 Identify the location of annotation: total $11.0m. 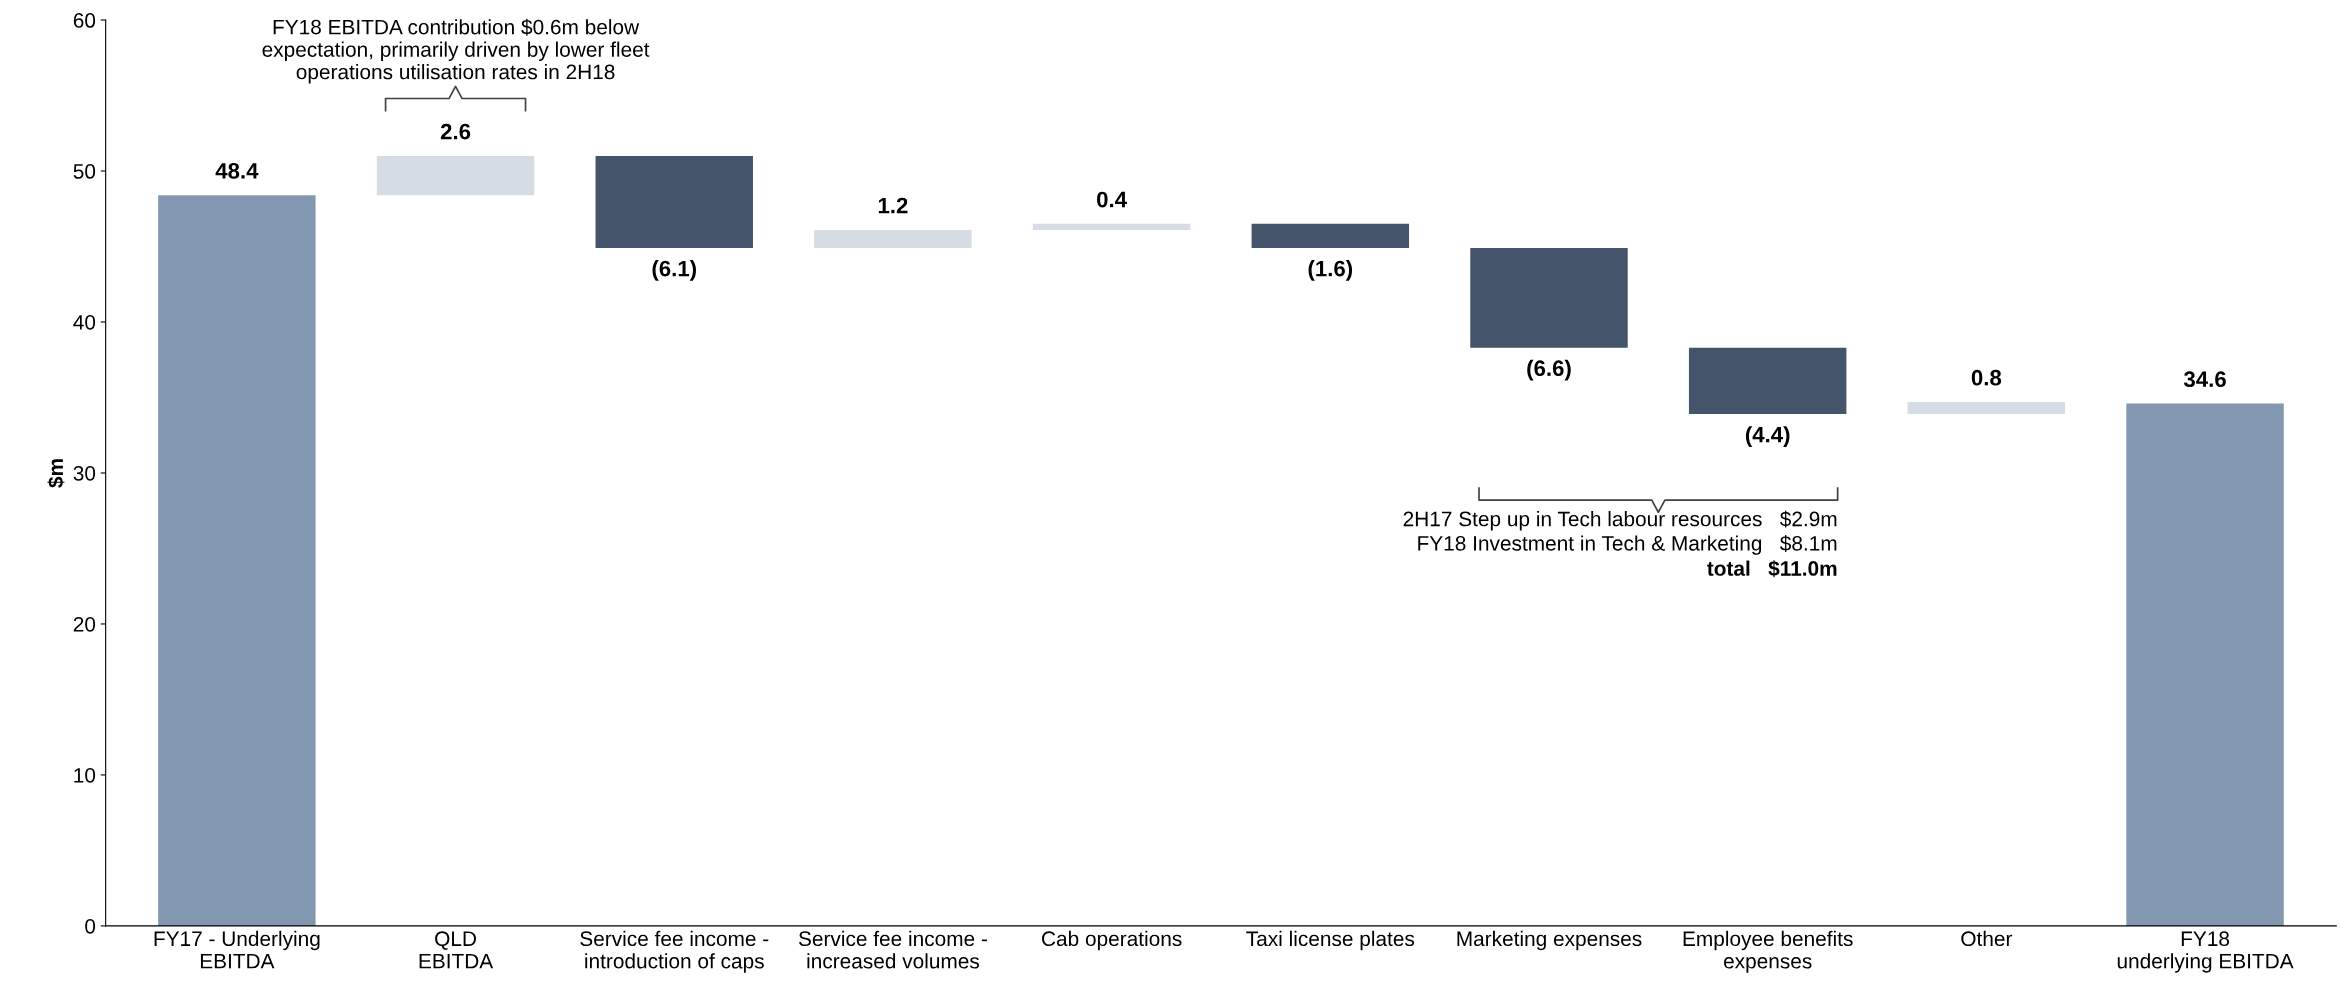
(1772, 569).